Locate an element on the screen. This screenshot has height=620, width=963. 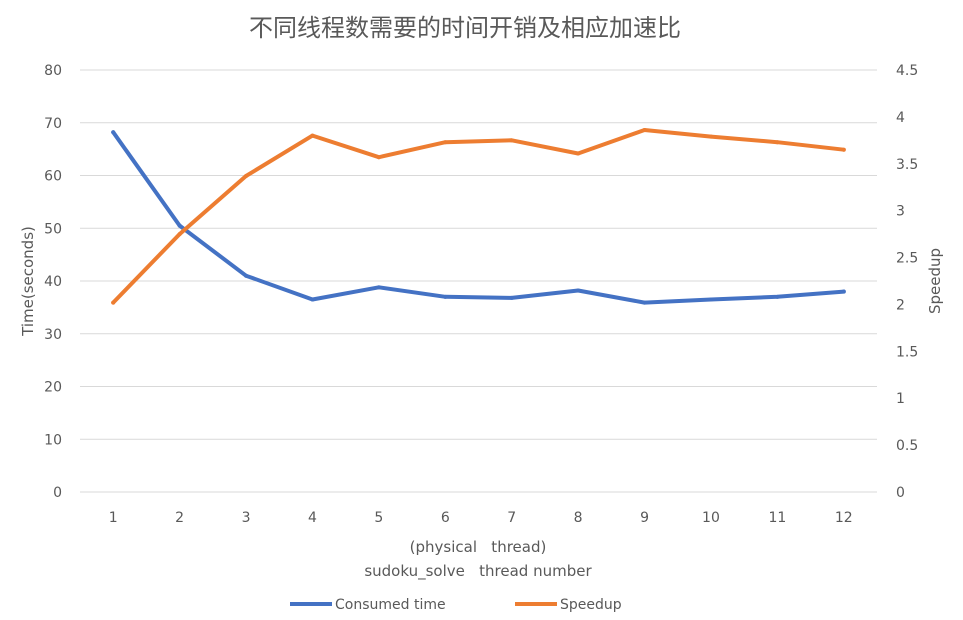
y-tick-label: 40 is located at coordinates (53, 282).